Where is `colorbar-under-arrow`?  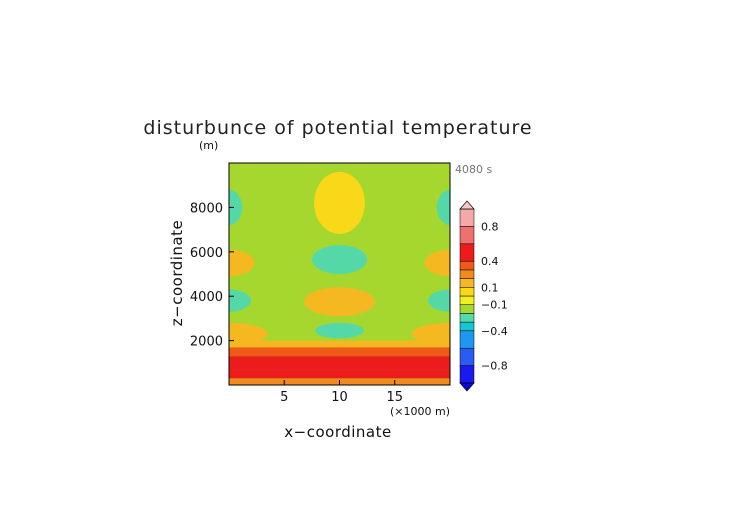
colorbar-under-arrow is located at coordinates (467, 387).